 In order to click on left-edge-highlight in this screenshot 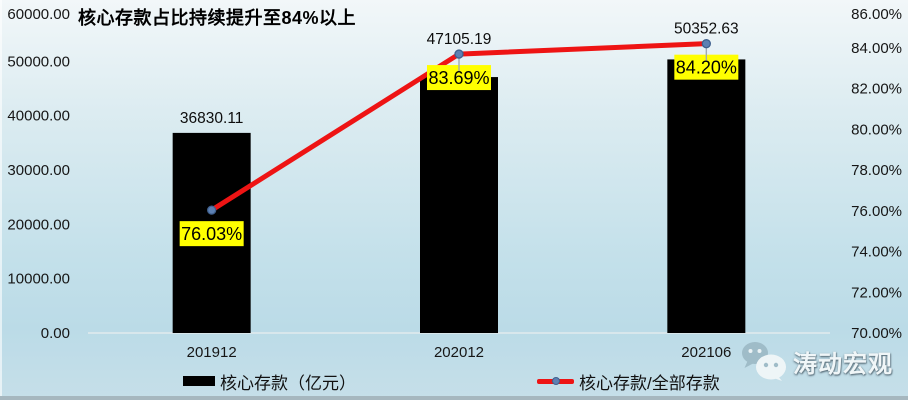, I will do `click(1, 200)`.